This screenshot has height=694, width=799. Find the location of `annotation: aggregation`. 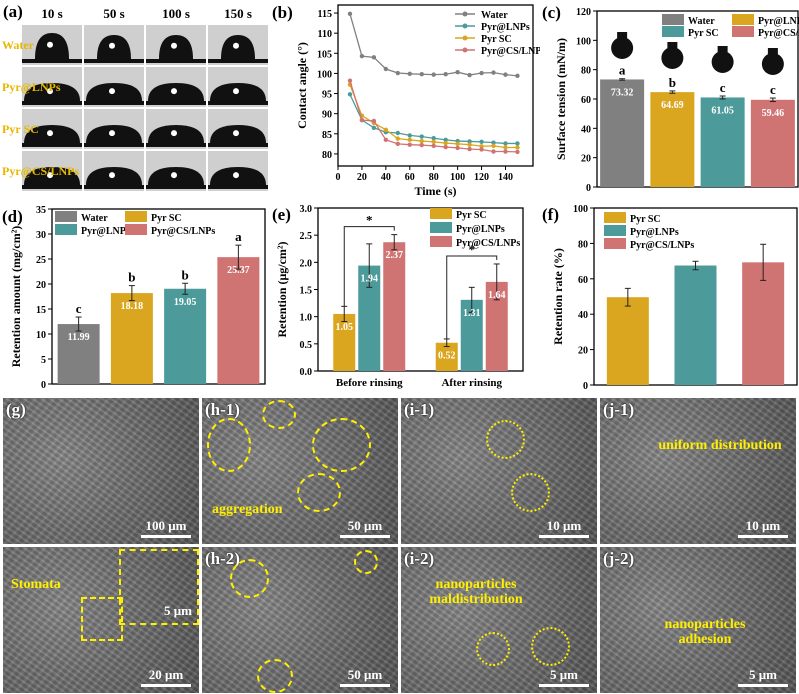

annotation: aggregation is located at coordinates (247, 509).